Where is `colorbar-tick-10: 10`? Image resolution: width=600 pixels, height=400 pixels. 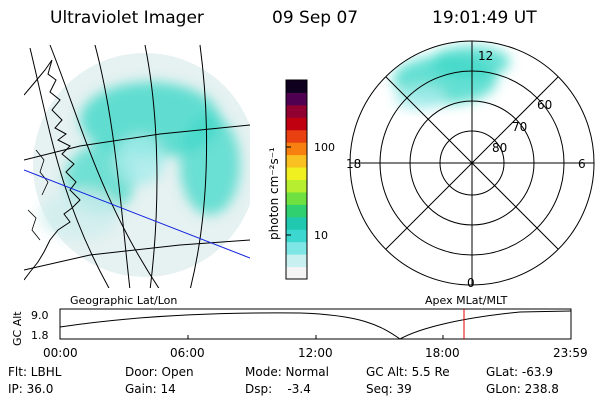 colorbar-tick-10: 10 is located at coordinates (321, 235).